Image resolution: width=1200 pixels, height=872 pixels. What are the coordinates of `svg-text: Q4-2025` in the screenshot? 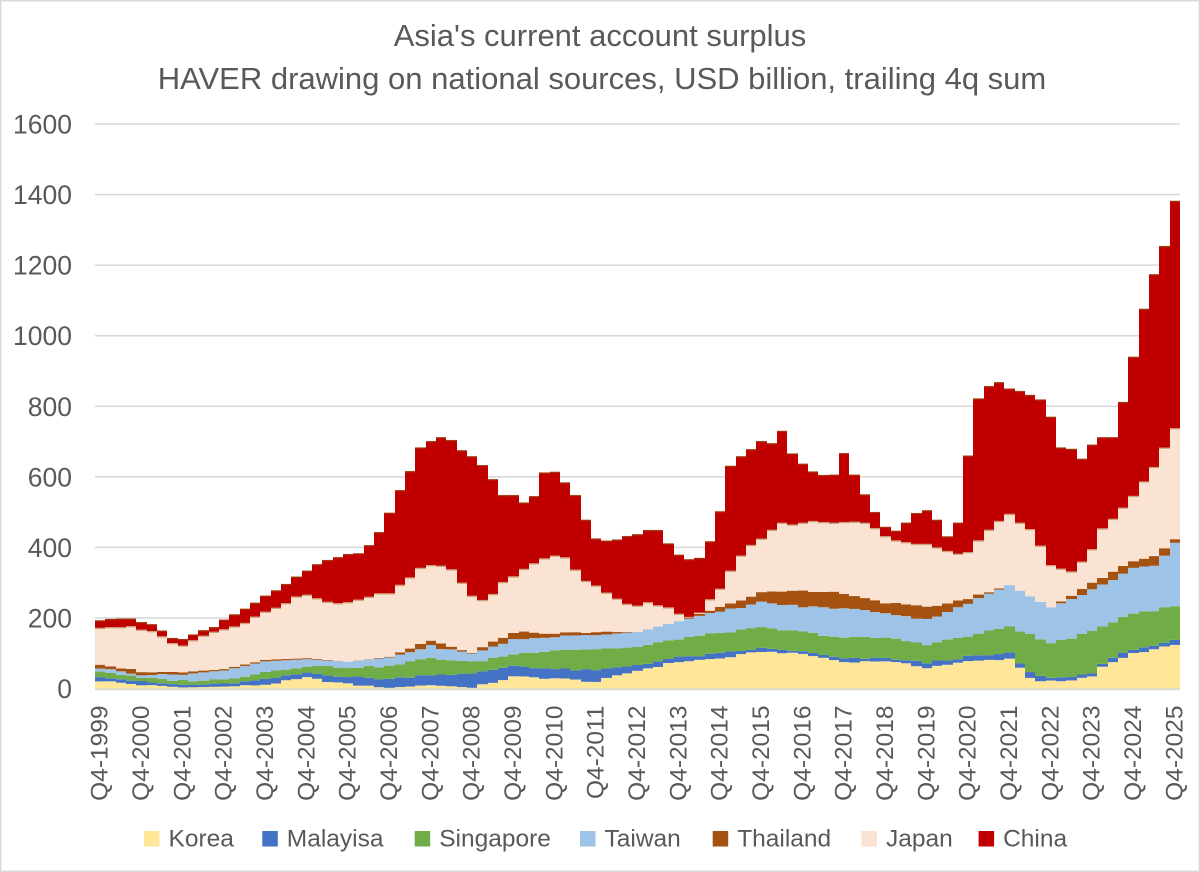 It's located at (1174, 753).